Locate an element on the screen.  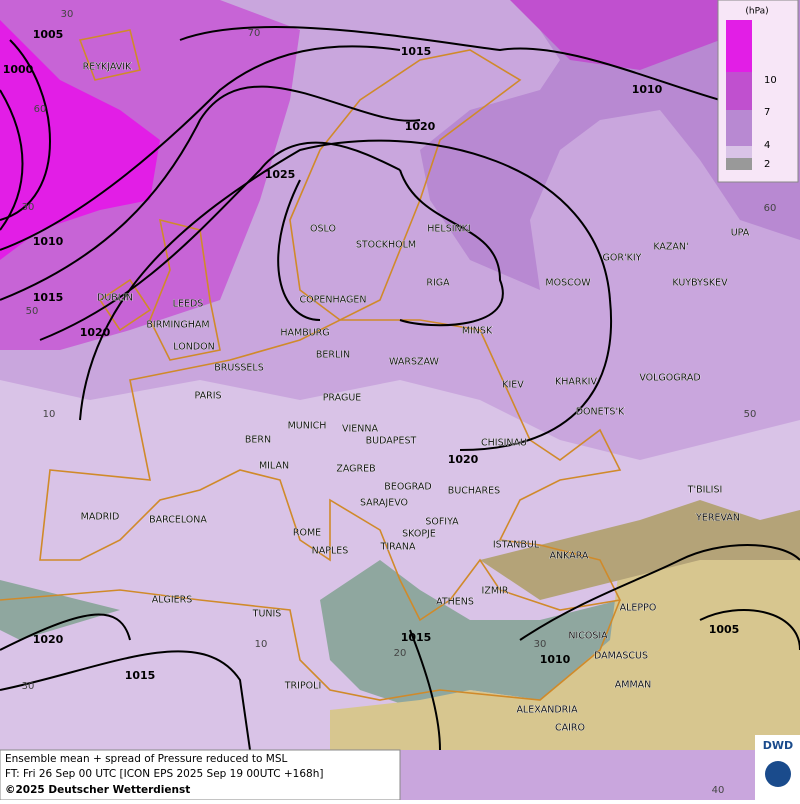
caption-box is located at coordinates (200, 775).